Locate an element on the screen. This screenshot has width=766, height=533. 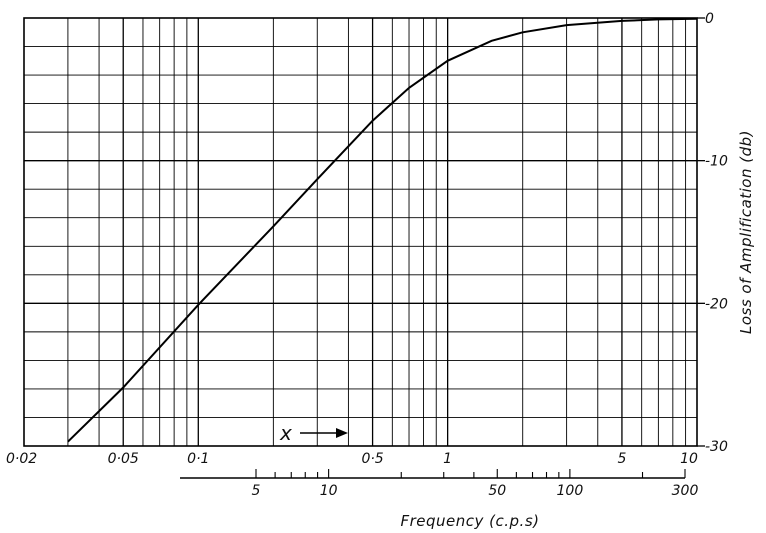
y-tick-label: -20 is located at coordinates (716, 304).